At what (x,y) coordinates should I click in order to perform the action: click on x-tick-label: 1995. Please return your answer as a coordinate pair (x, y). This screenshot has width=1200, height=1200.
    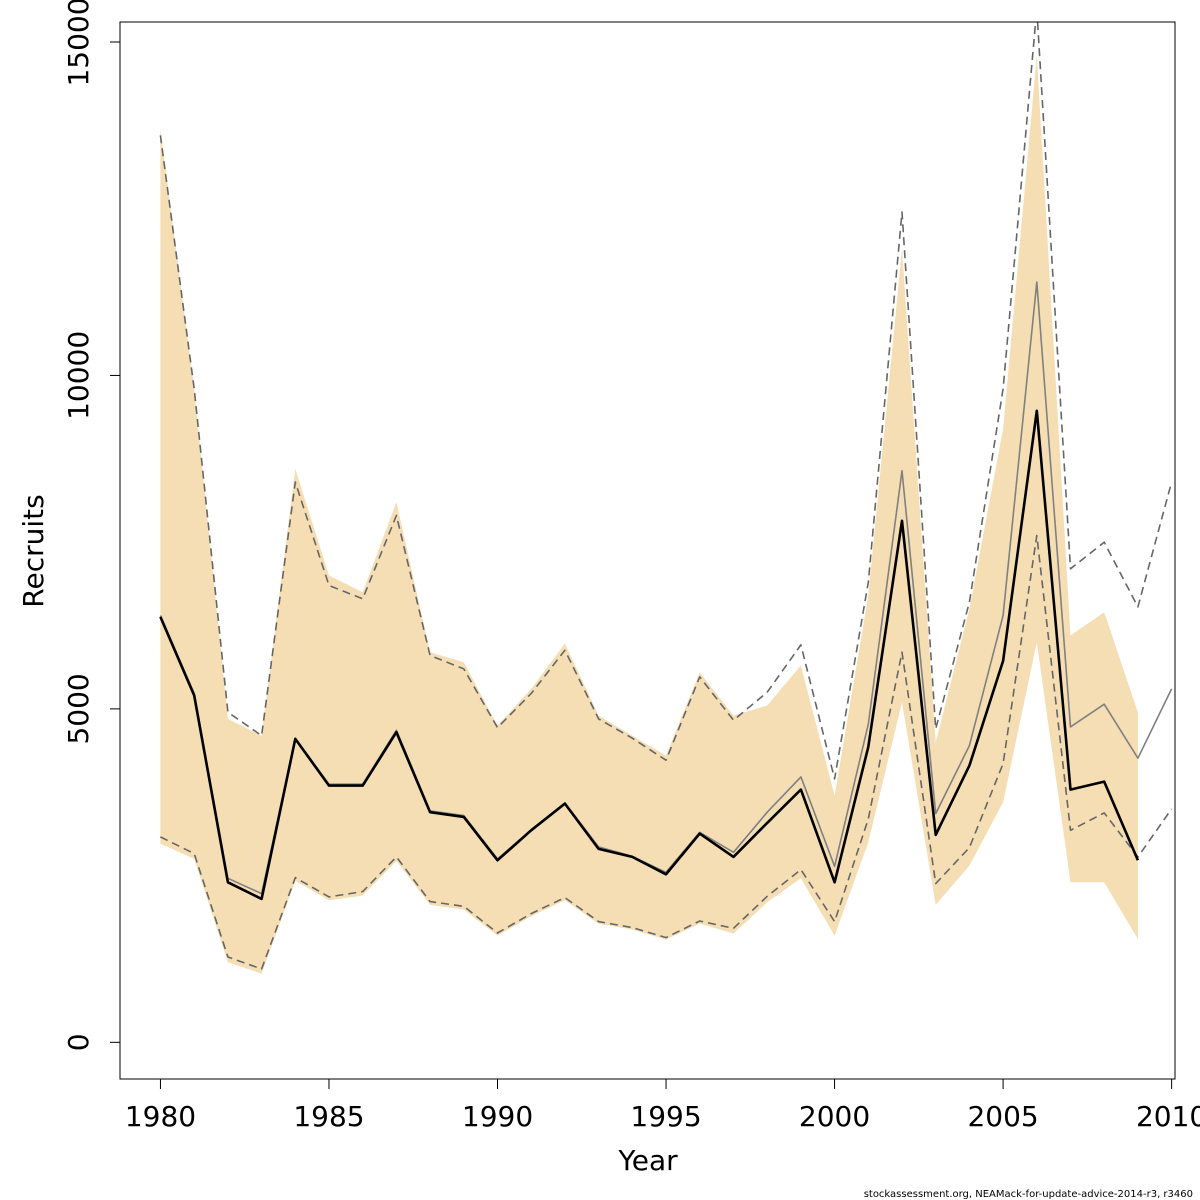
    Looking at the image, I should click on (665, 1116).